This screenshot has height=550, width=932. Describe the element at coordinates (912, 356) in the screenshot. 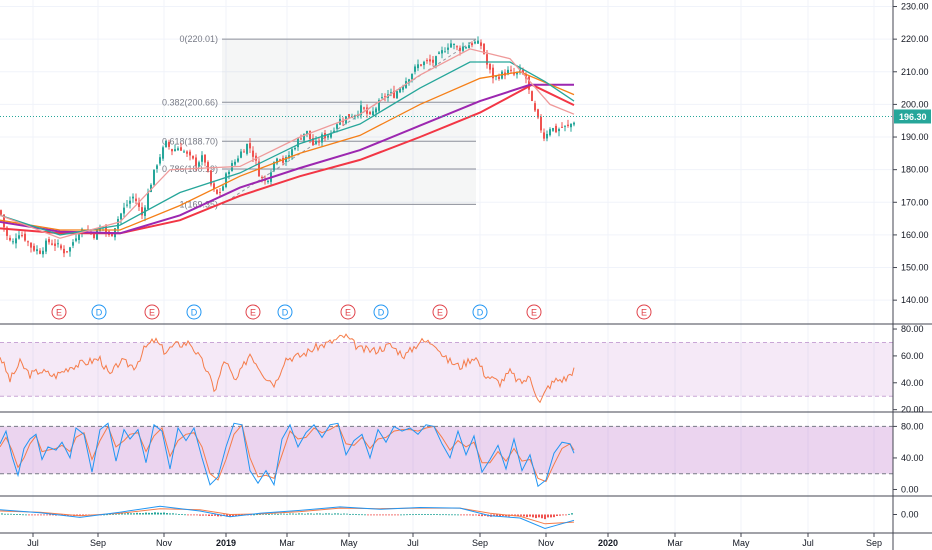

I see `rsi-tick-label: 60.00` at that location.